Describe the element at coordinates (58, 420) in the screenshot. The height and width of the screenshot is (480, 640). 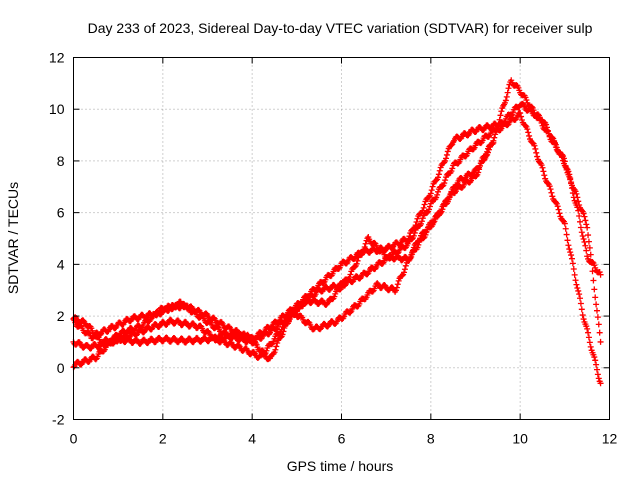
I see `y-tick-label: -2` at that location.